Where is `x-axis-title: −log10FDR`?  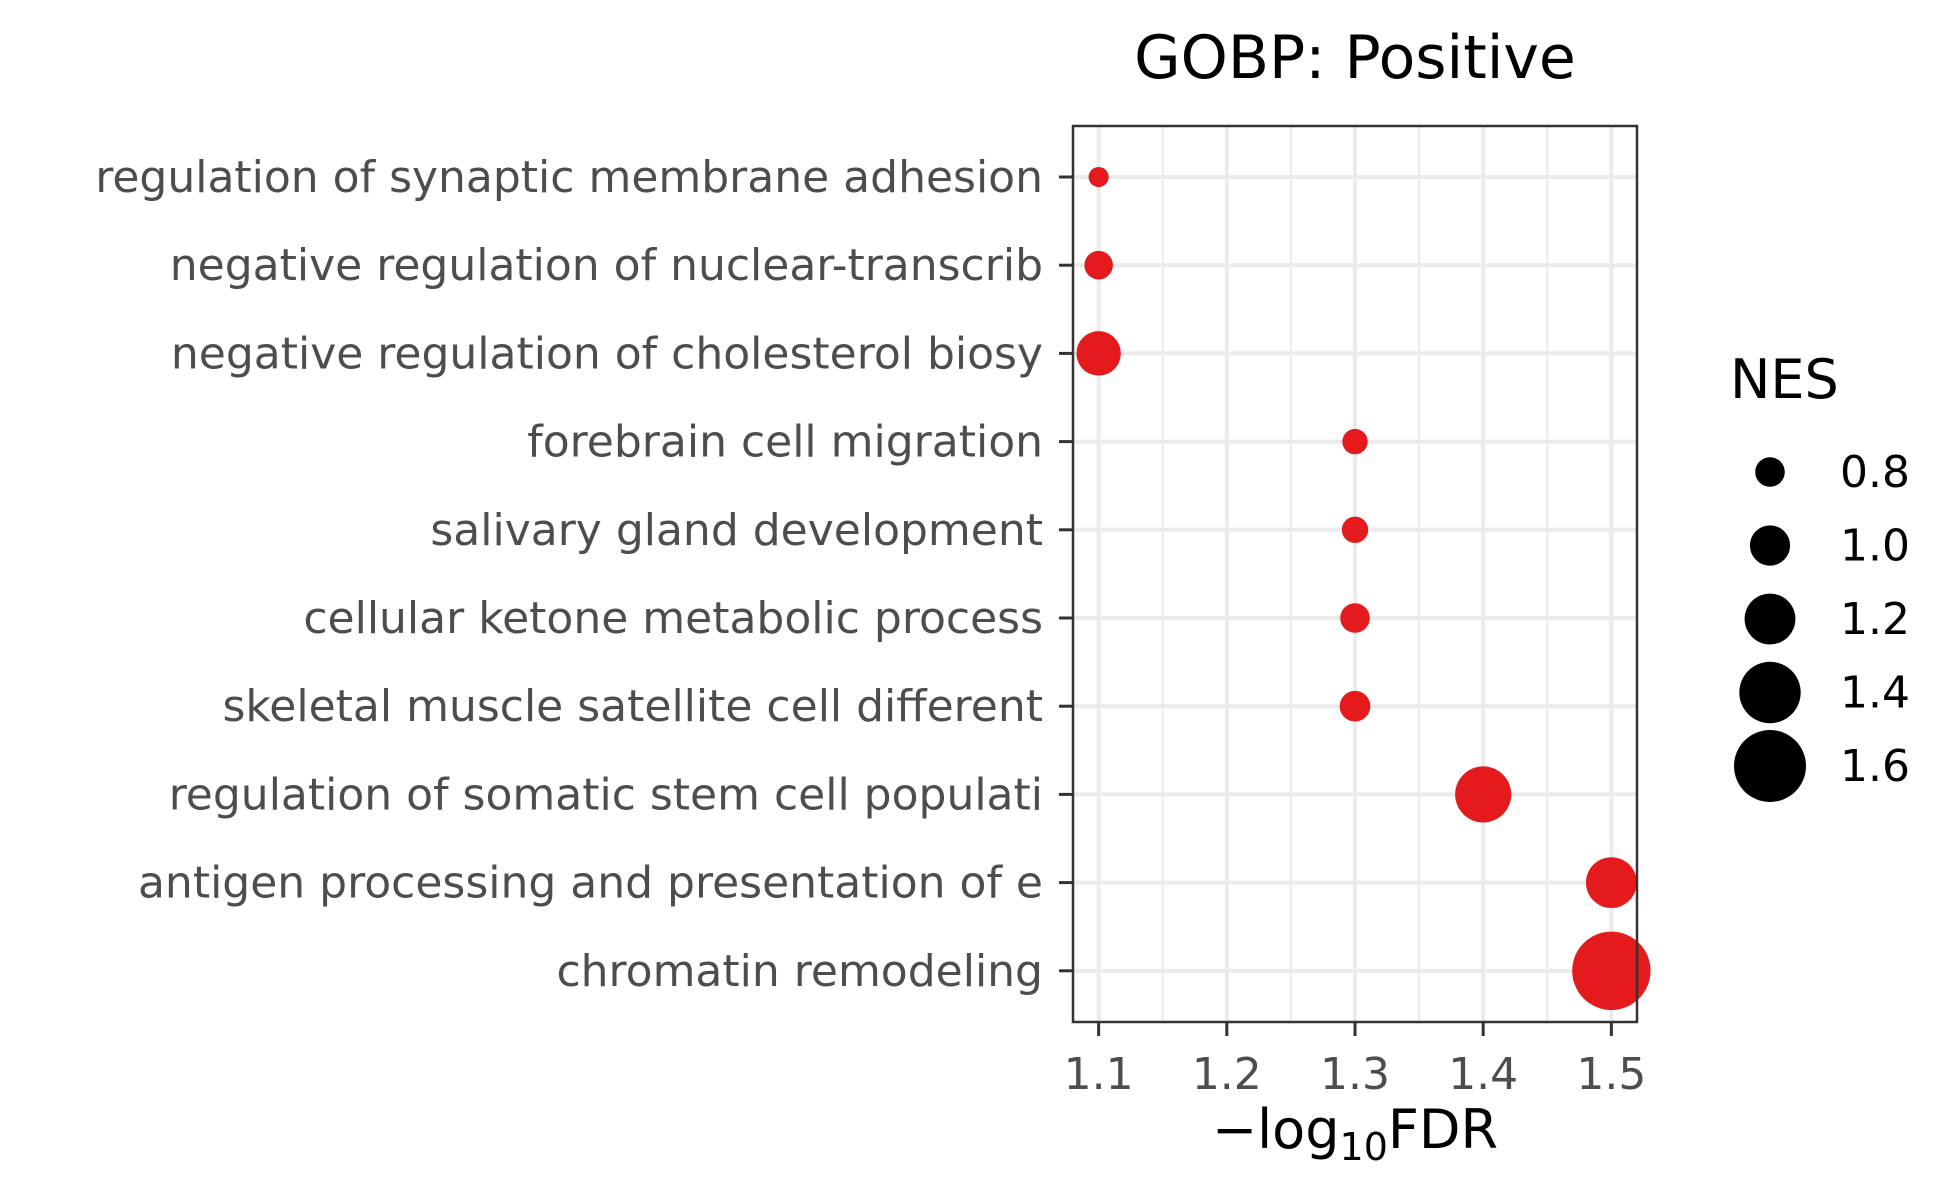 x-axis-title: −log10FDR is located at coordinates (1355, 1133).